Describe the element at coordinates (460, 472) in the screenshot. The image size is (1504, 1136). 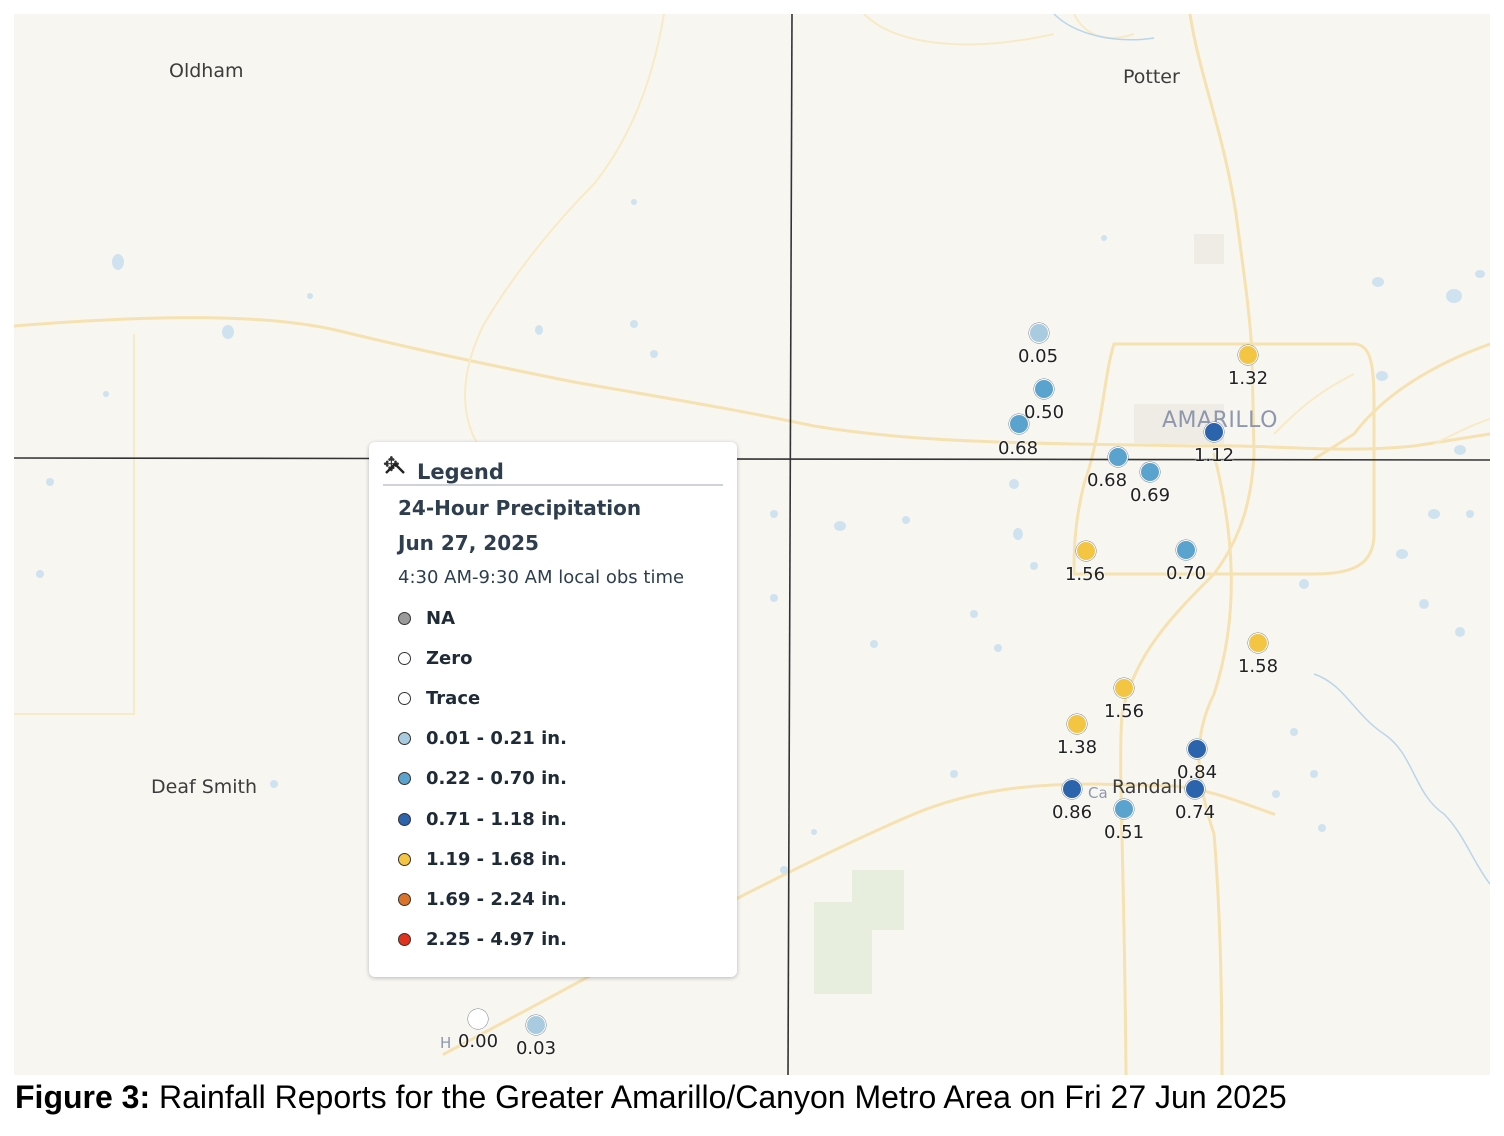
I see `legend-title: Legend` at that location.